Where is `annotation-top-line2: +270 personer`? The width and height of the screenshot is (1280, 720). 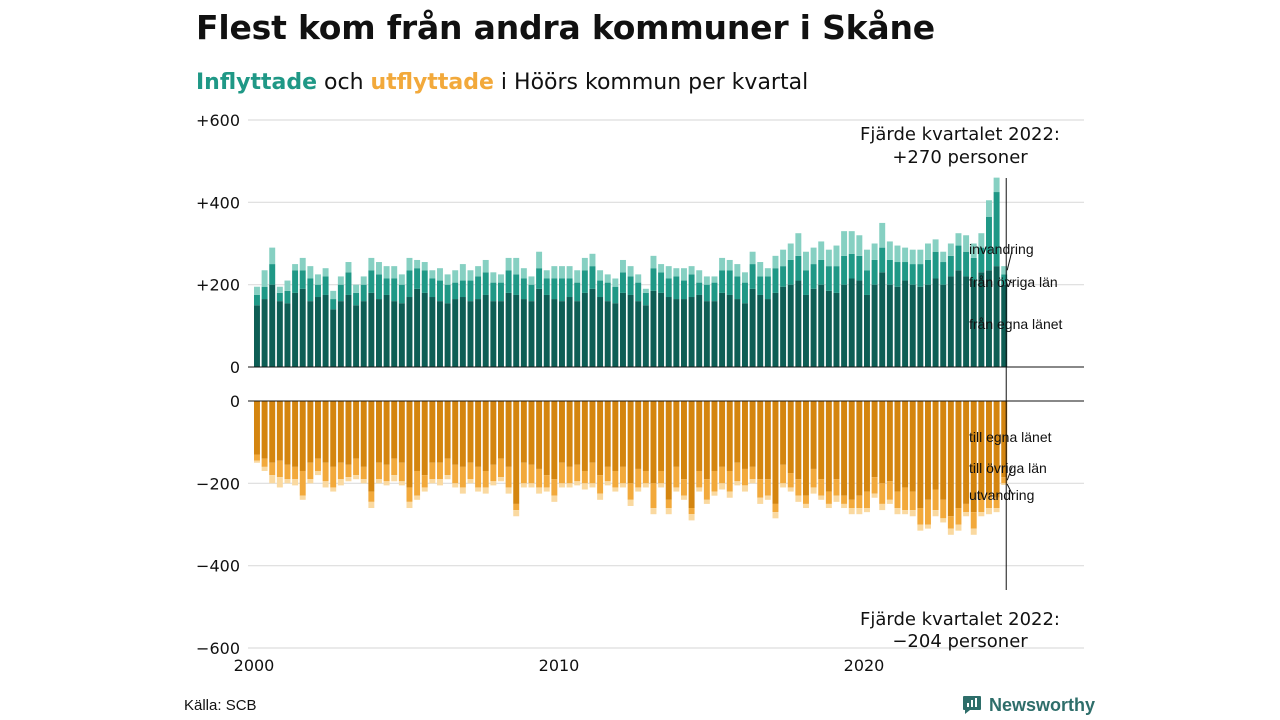
annotation-top-line2: +270 personer is located at coordinates (960, 157).